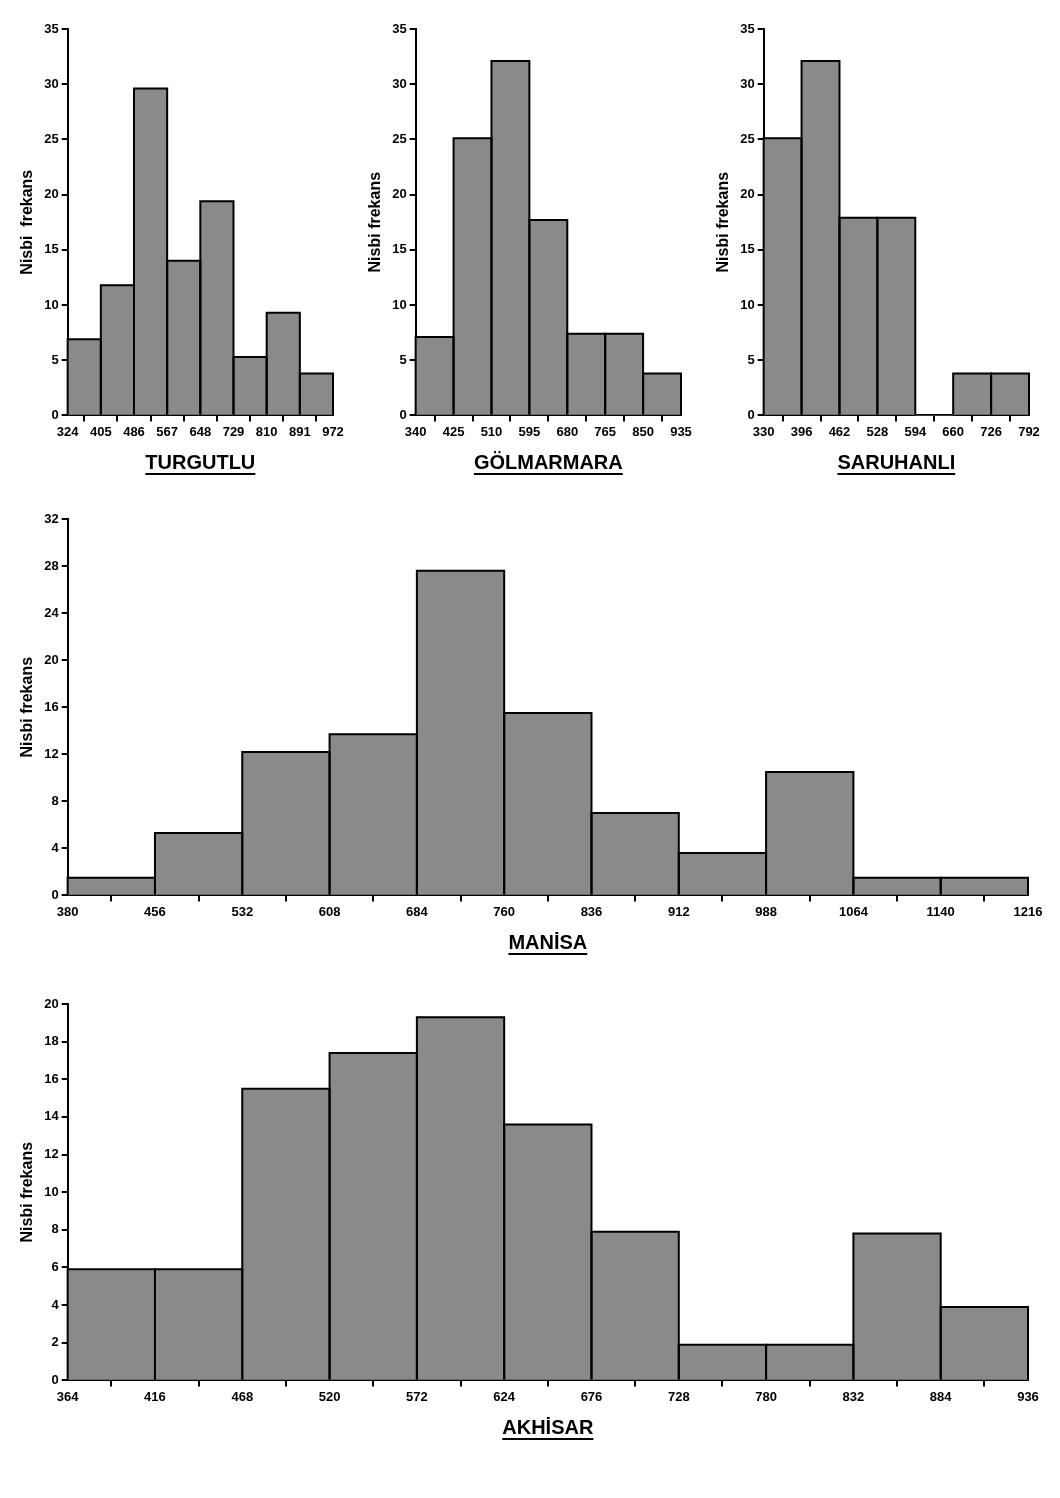  What do you see at coordinates (915, 431) in the screenshot?
I see `x-tick-label: 594` at bounding box center [915, 431].